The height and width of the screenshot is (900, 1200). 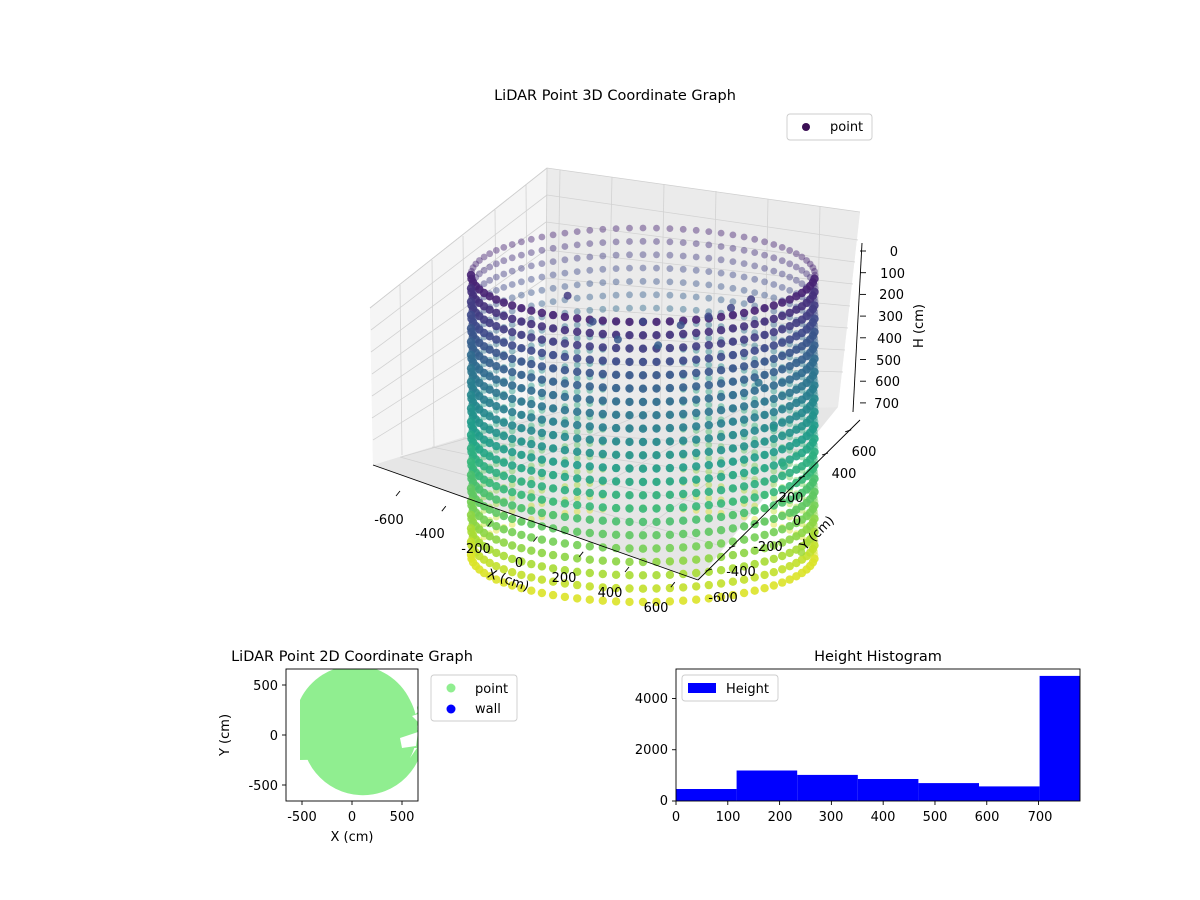 I want to click on y-tick-label: 200, so click(x=791, y=498).